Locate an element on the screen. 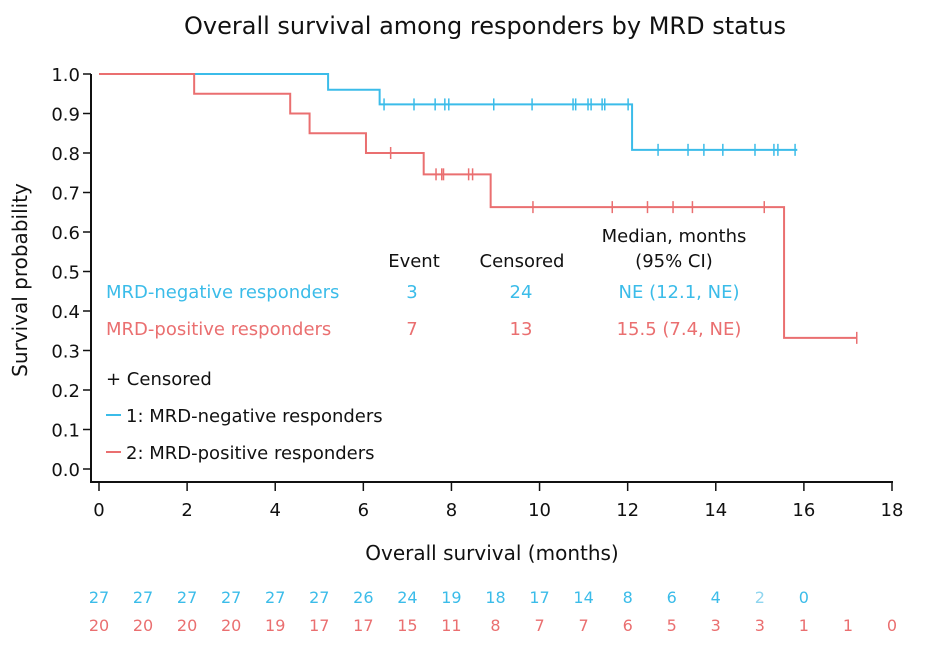 The width and height of the screenshot is (934, 670). x-tick-label: 16 is located at coordinates (803, 510).